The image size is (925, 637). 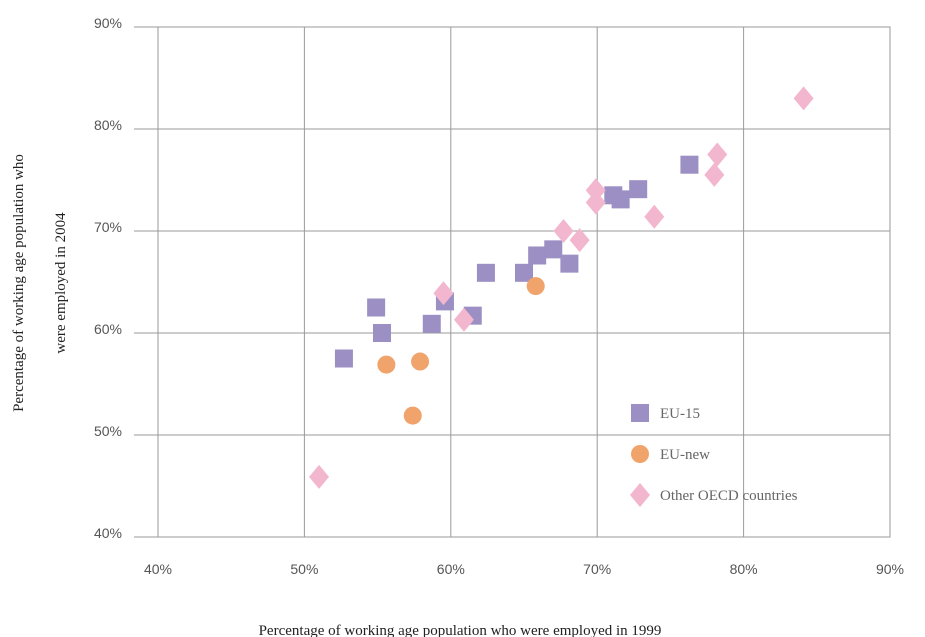 What do you see at coordinates (680, 414) in the screenshot?
I see `legend-label-eu-15: EU-15` at bounding box center [680, 414].